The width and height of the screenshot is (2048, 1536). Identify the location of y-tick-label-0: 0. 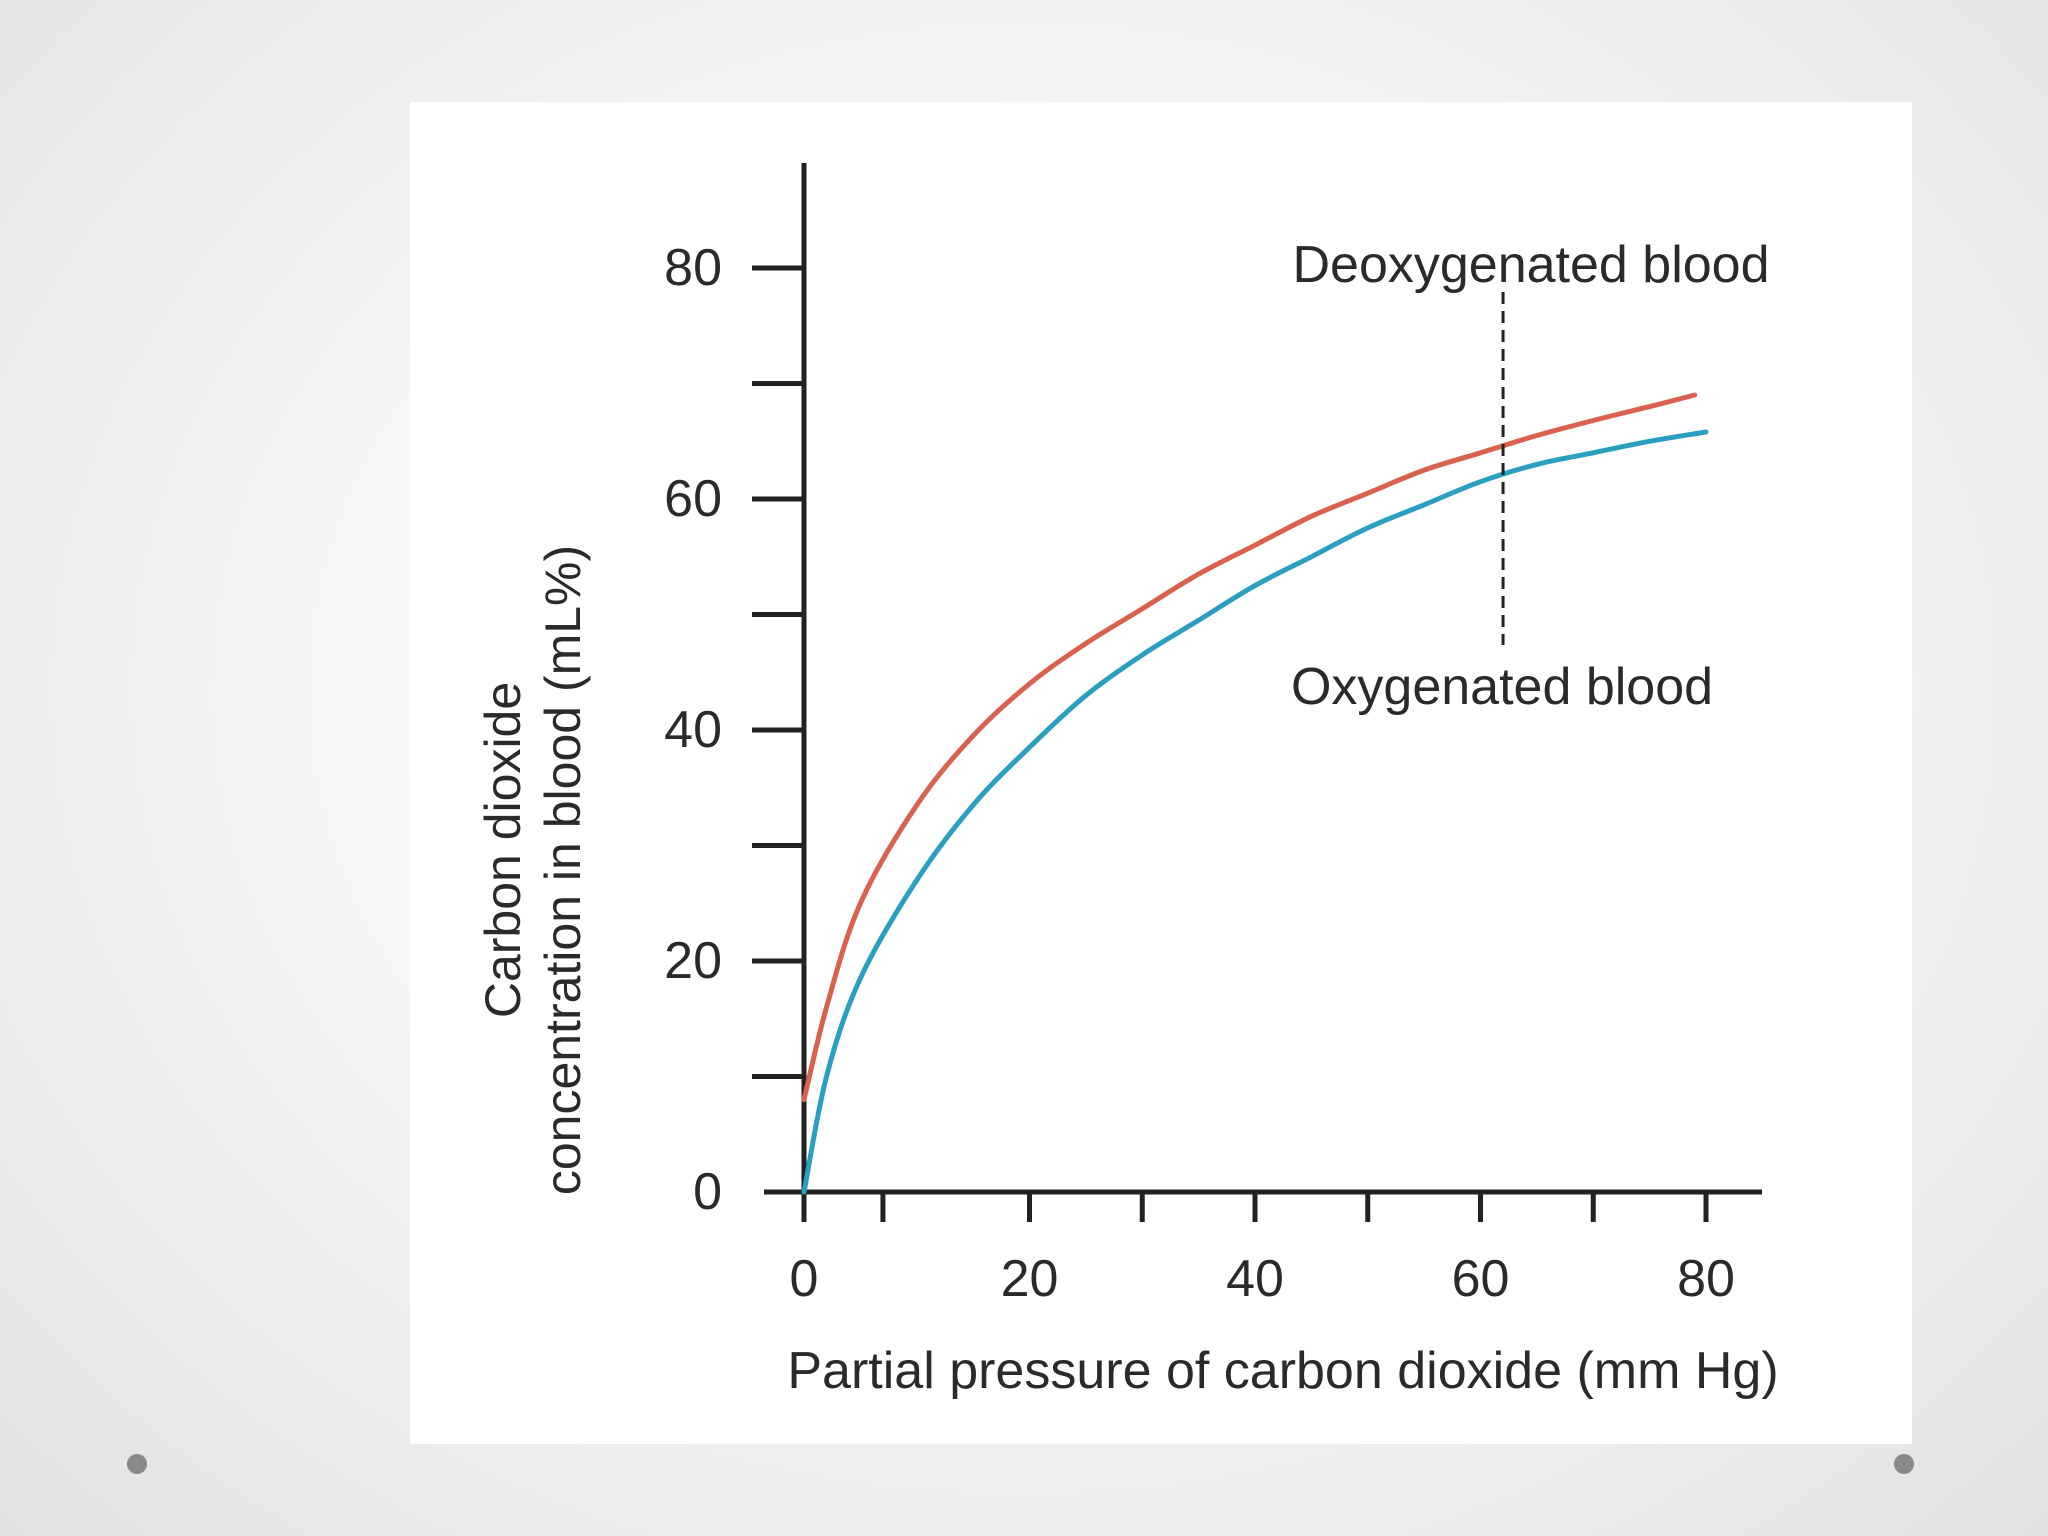
(707, 1192).